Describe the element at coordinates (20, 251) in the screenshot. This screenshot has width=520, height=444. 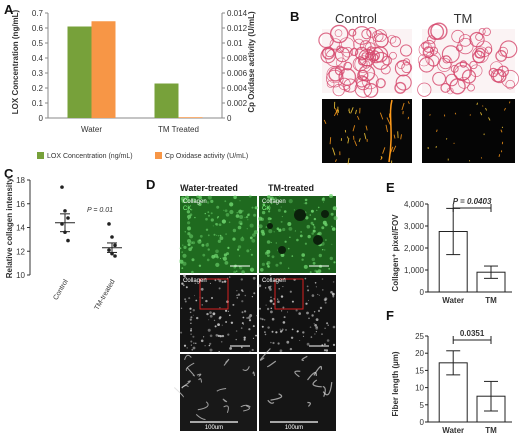
I see `chart-c-ytick-label: 12` at that location.